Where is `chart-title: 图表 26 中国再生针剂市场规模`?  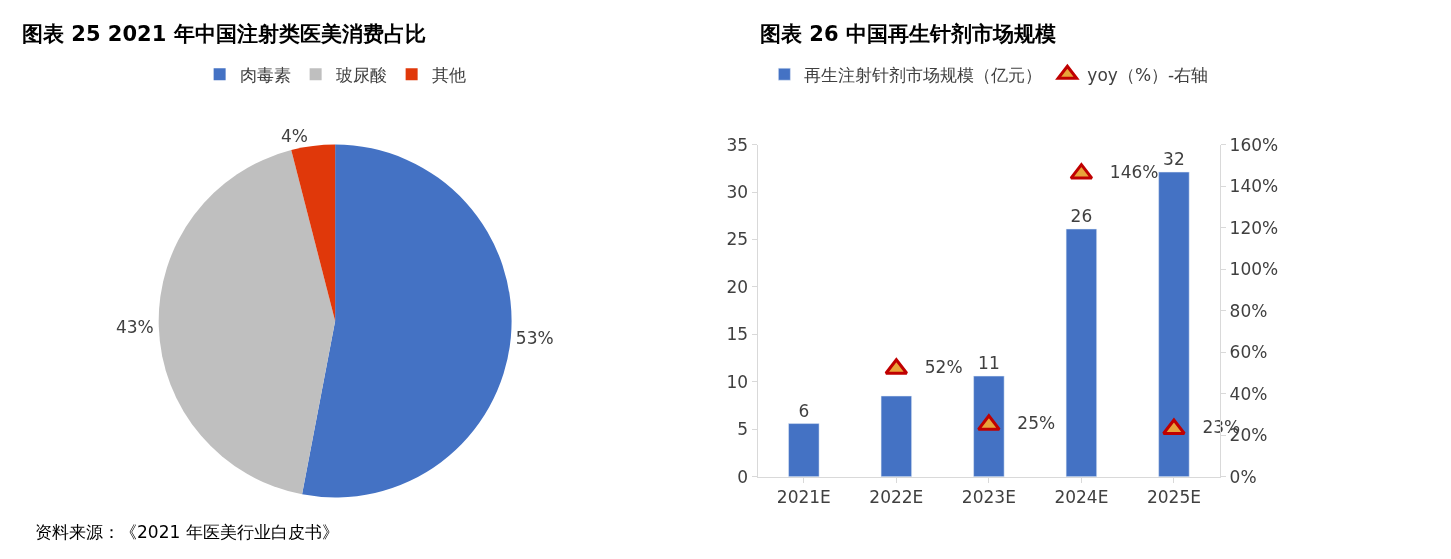 chart-title: 图表 26 中国再生针剂市场规模 is located at coordinates (908, 34).